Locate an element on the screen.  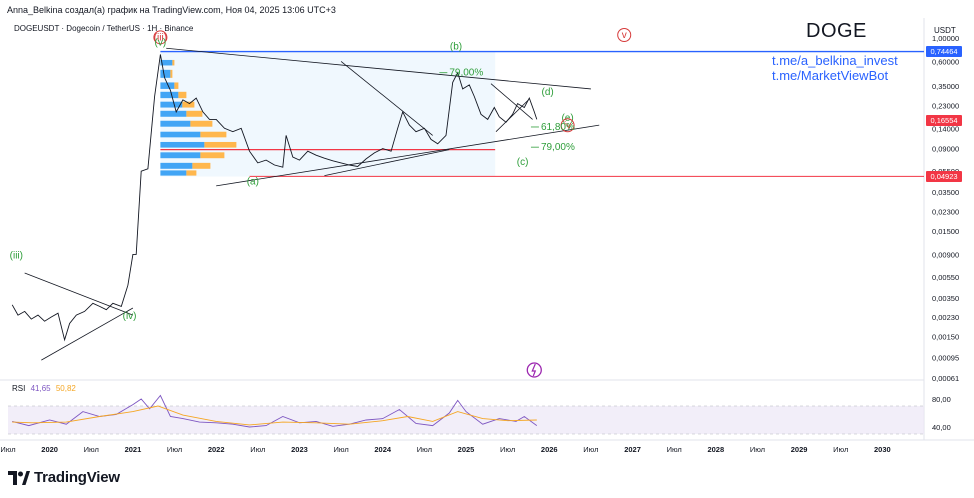
tradingview-logo-text: TradingView is located at coordinates (77, 477).